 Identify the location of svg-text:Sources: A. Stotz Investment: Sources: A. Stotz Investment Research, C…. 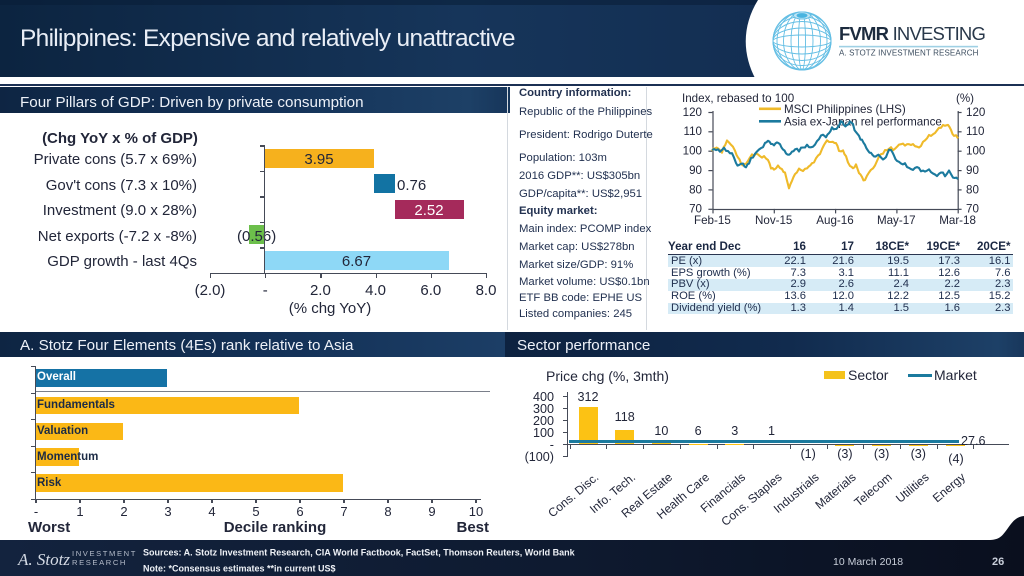
(359, 553).